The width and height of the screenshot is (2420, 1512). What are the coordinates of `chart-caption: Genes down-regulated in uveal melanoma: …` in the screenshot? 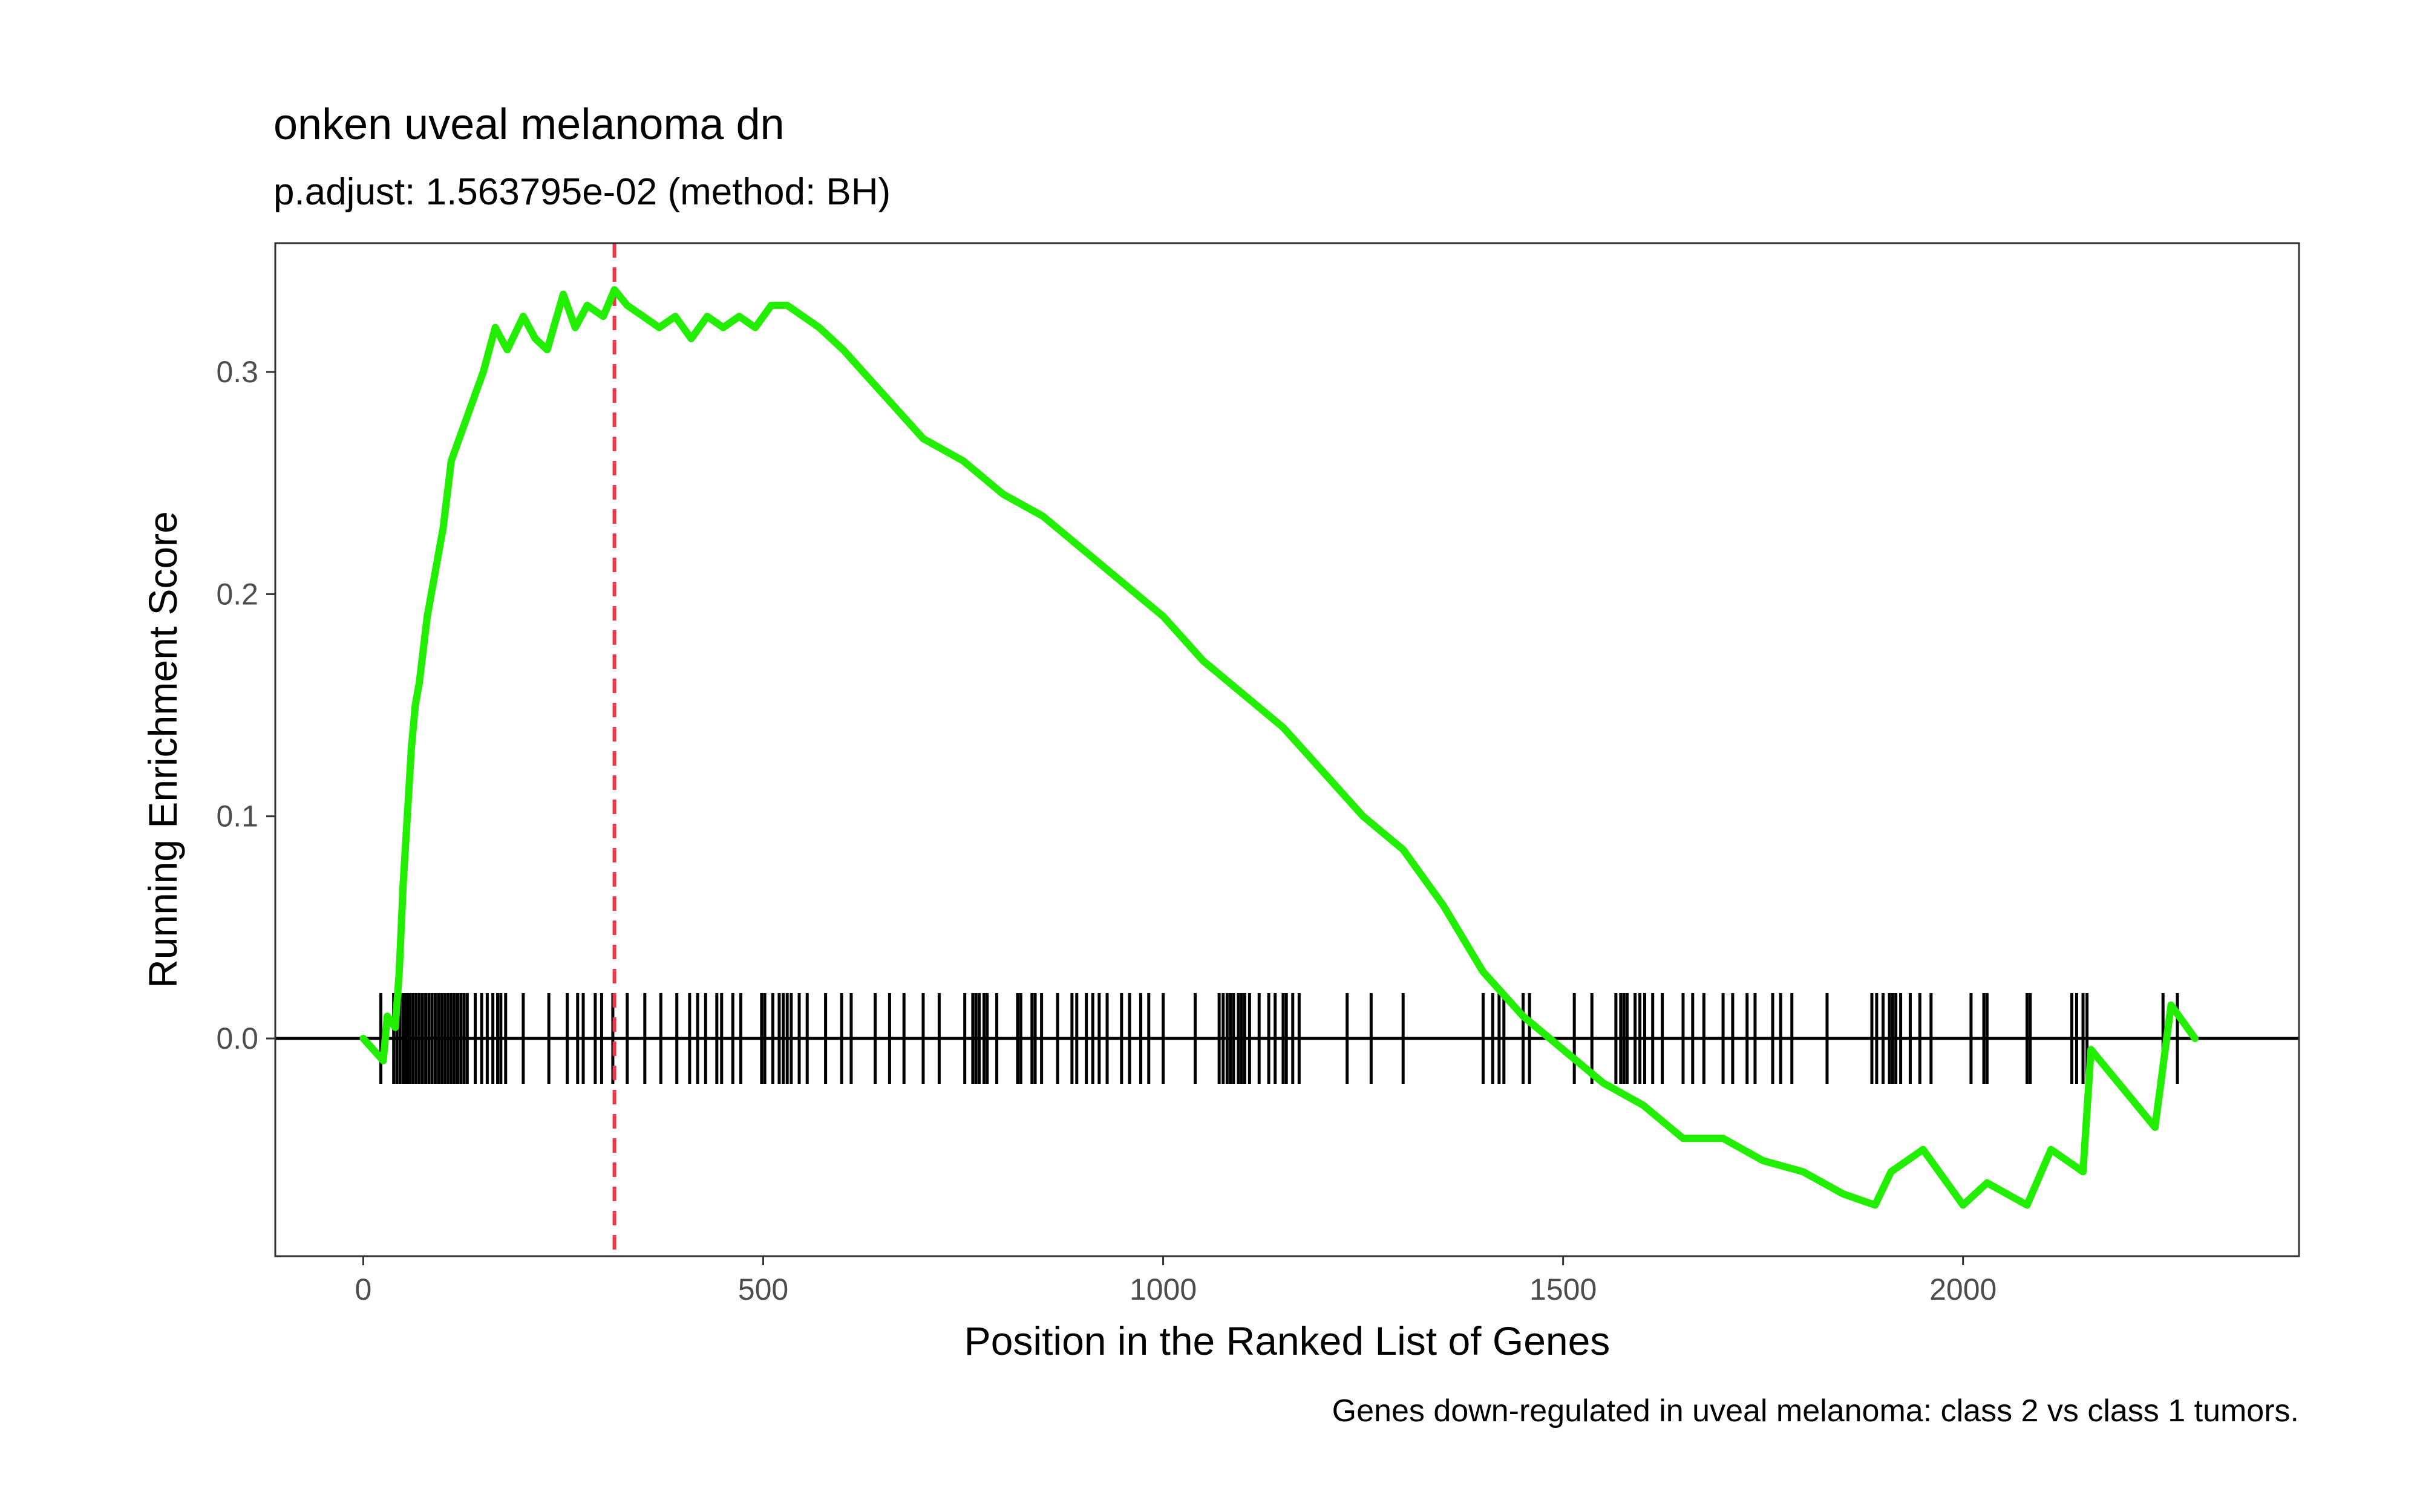 It's located at (1815, 1411).